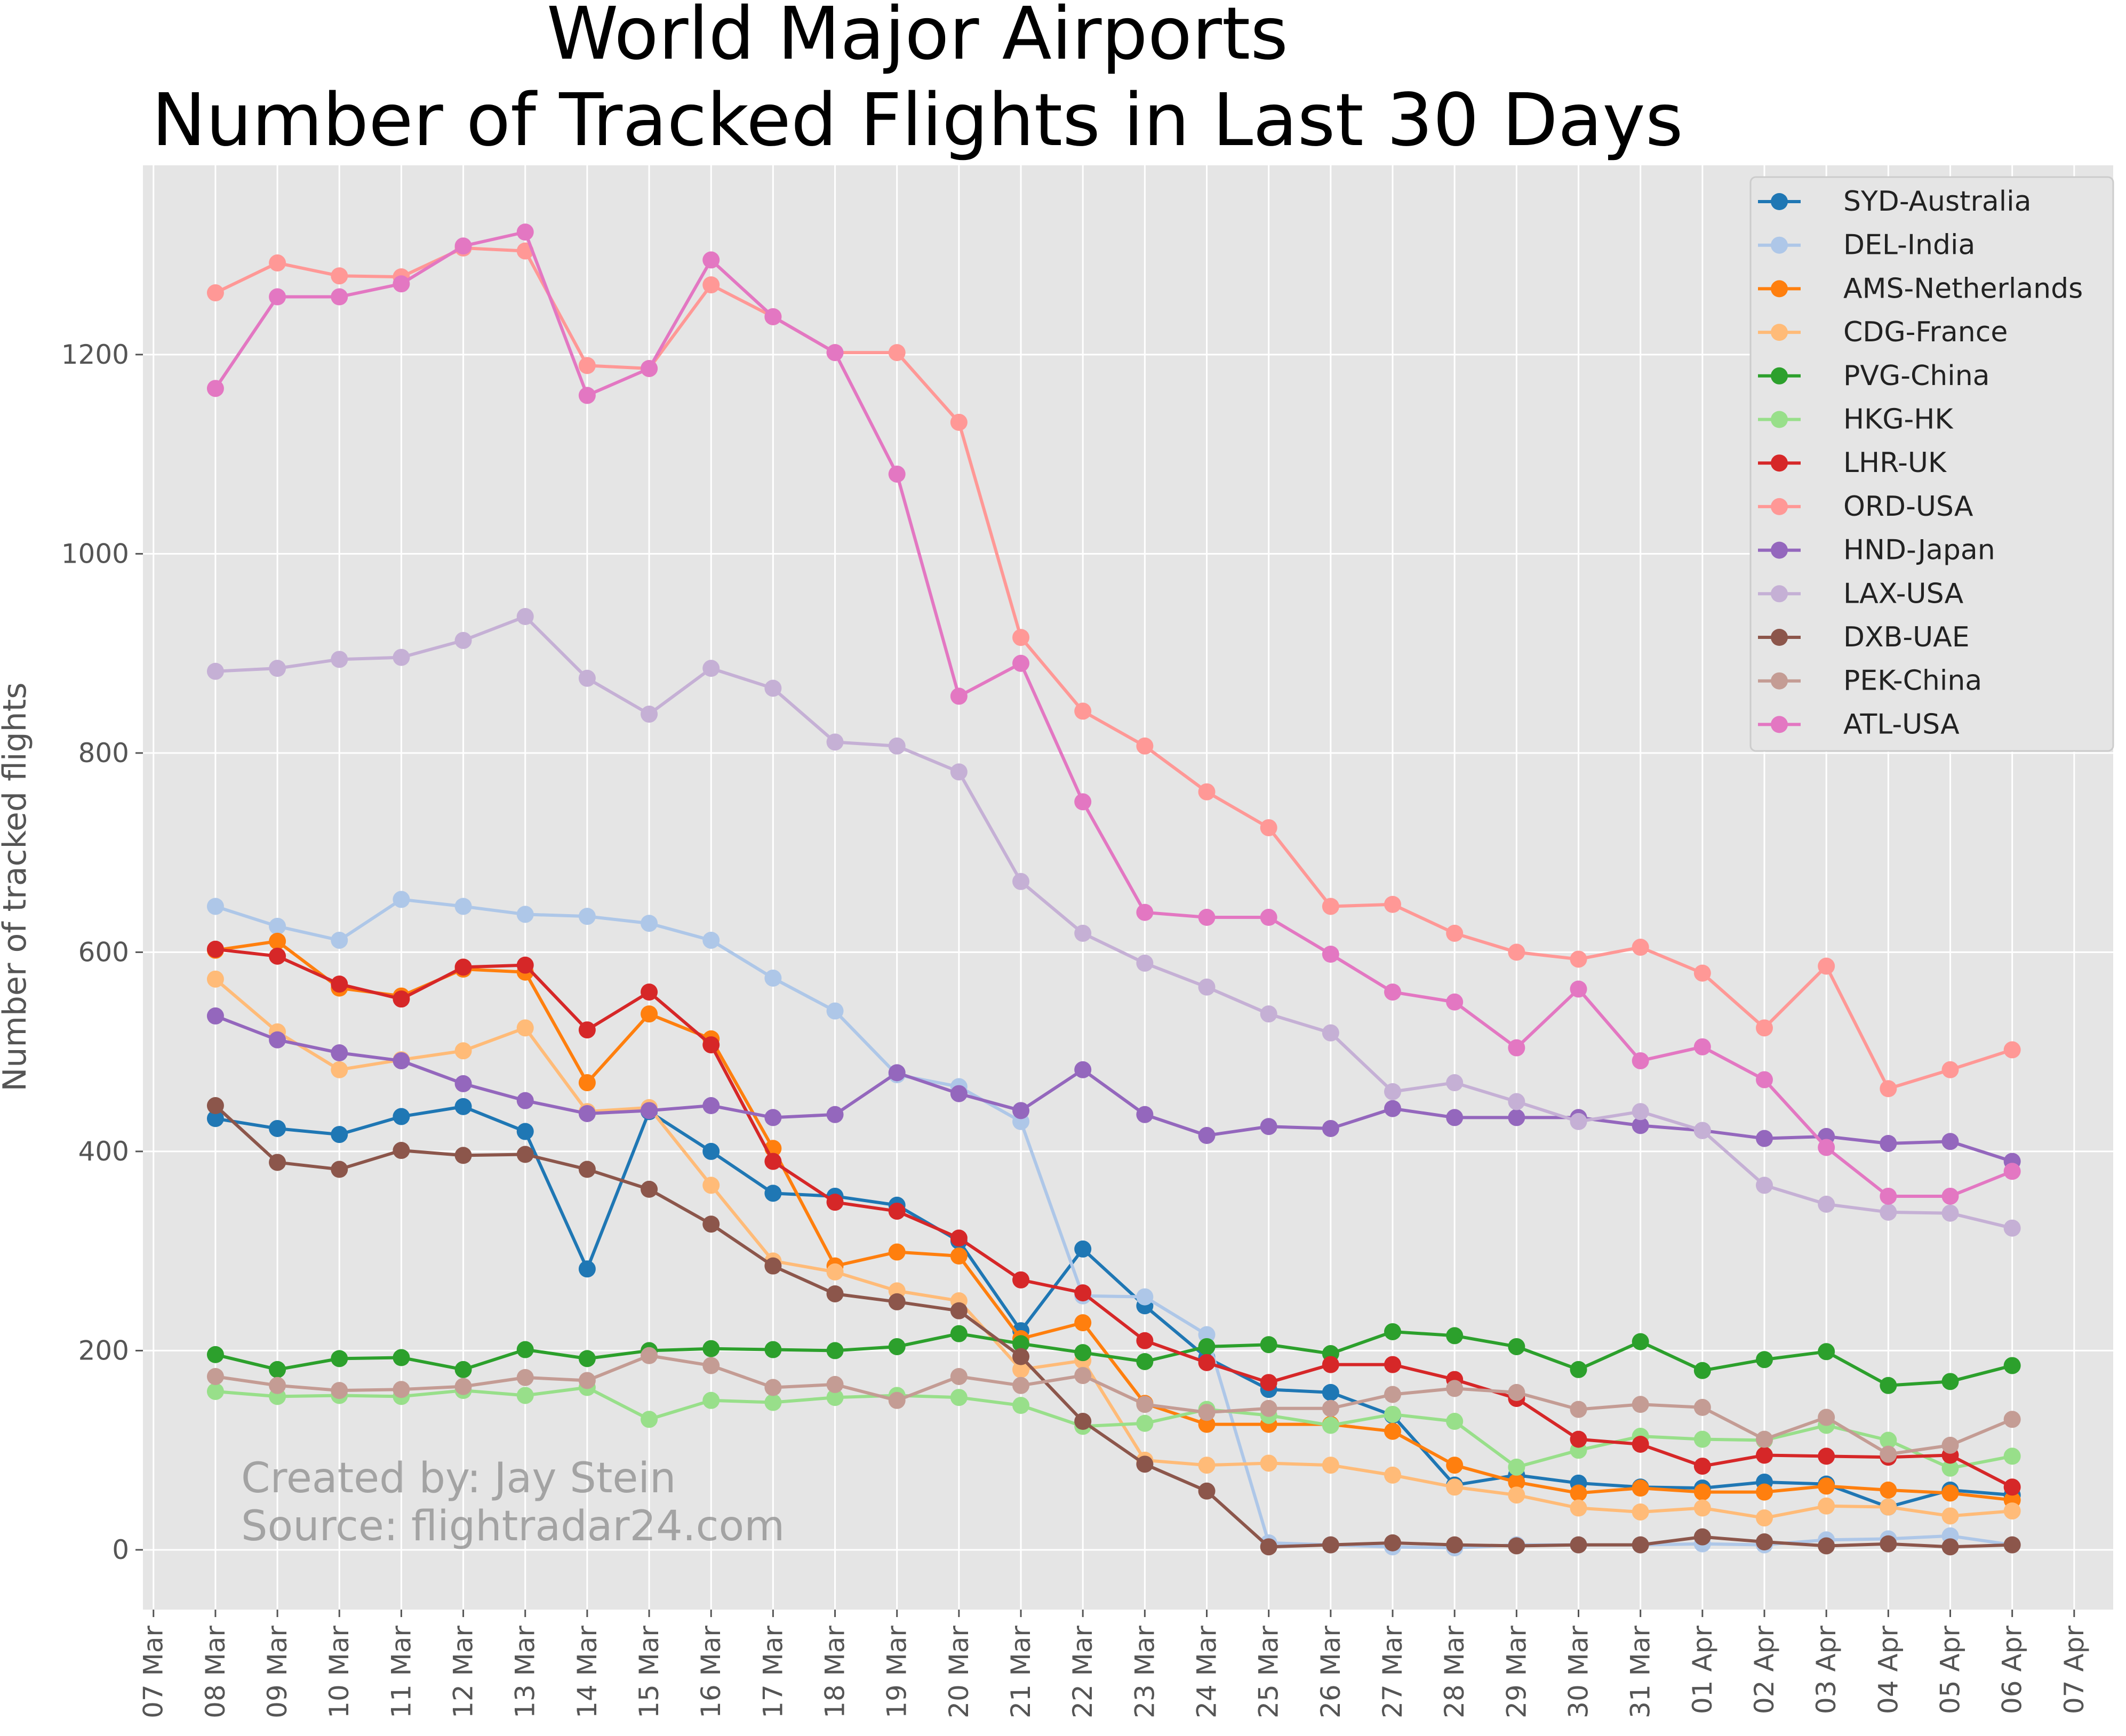  What do you see at coordinates (1827, 1670) in the screenshot?
I see `x-tick-label: 03 Apr` at bounding box center [1827, 1670].